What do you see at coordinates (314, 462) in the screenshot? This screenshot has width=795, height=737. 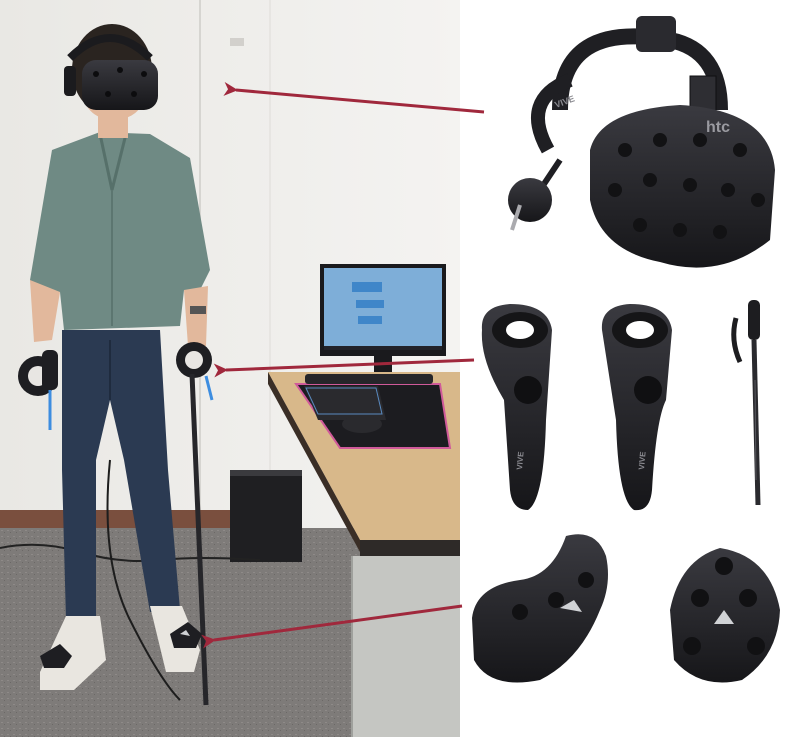 I see `desk-edge` at bounding box center [314, 462].